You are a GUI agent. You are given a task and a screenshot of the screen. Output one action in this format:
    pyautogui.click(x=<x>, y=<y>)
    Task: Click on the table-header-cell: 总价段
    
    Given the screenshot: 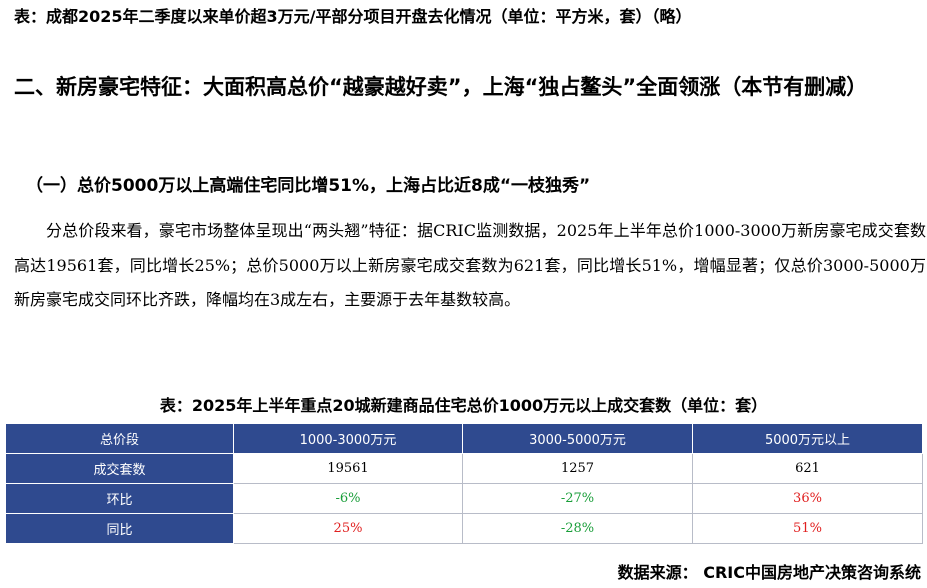 What is the action you would take?
    pyautogui.click(x=119, y=438)
    